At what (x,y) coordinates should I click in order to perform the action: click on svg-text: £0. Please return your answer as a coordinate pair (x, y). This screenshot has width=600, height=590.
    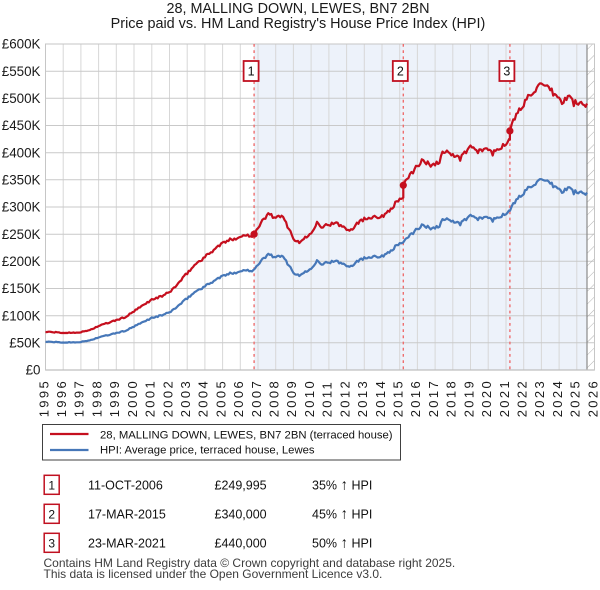
    Looking at the image, I should click on (33, 370).